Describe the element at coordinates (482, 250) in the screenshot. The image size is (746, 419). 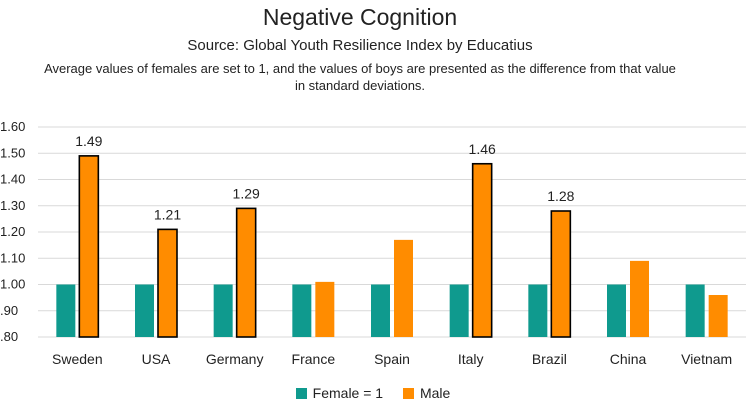
I see `bar-male-italy` at that location.